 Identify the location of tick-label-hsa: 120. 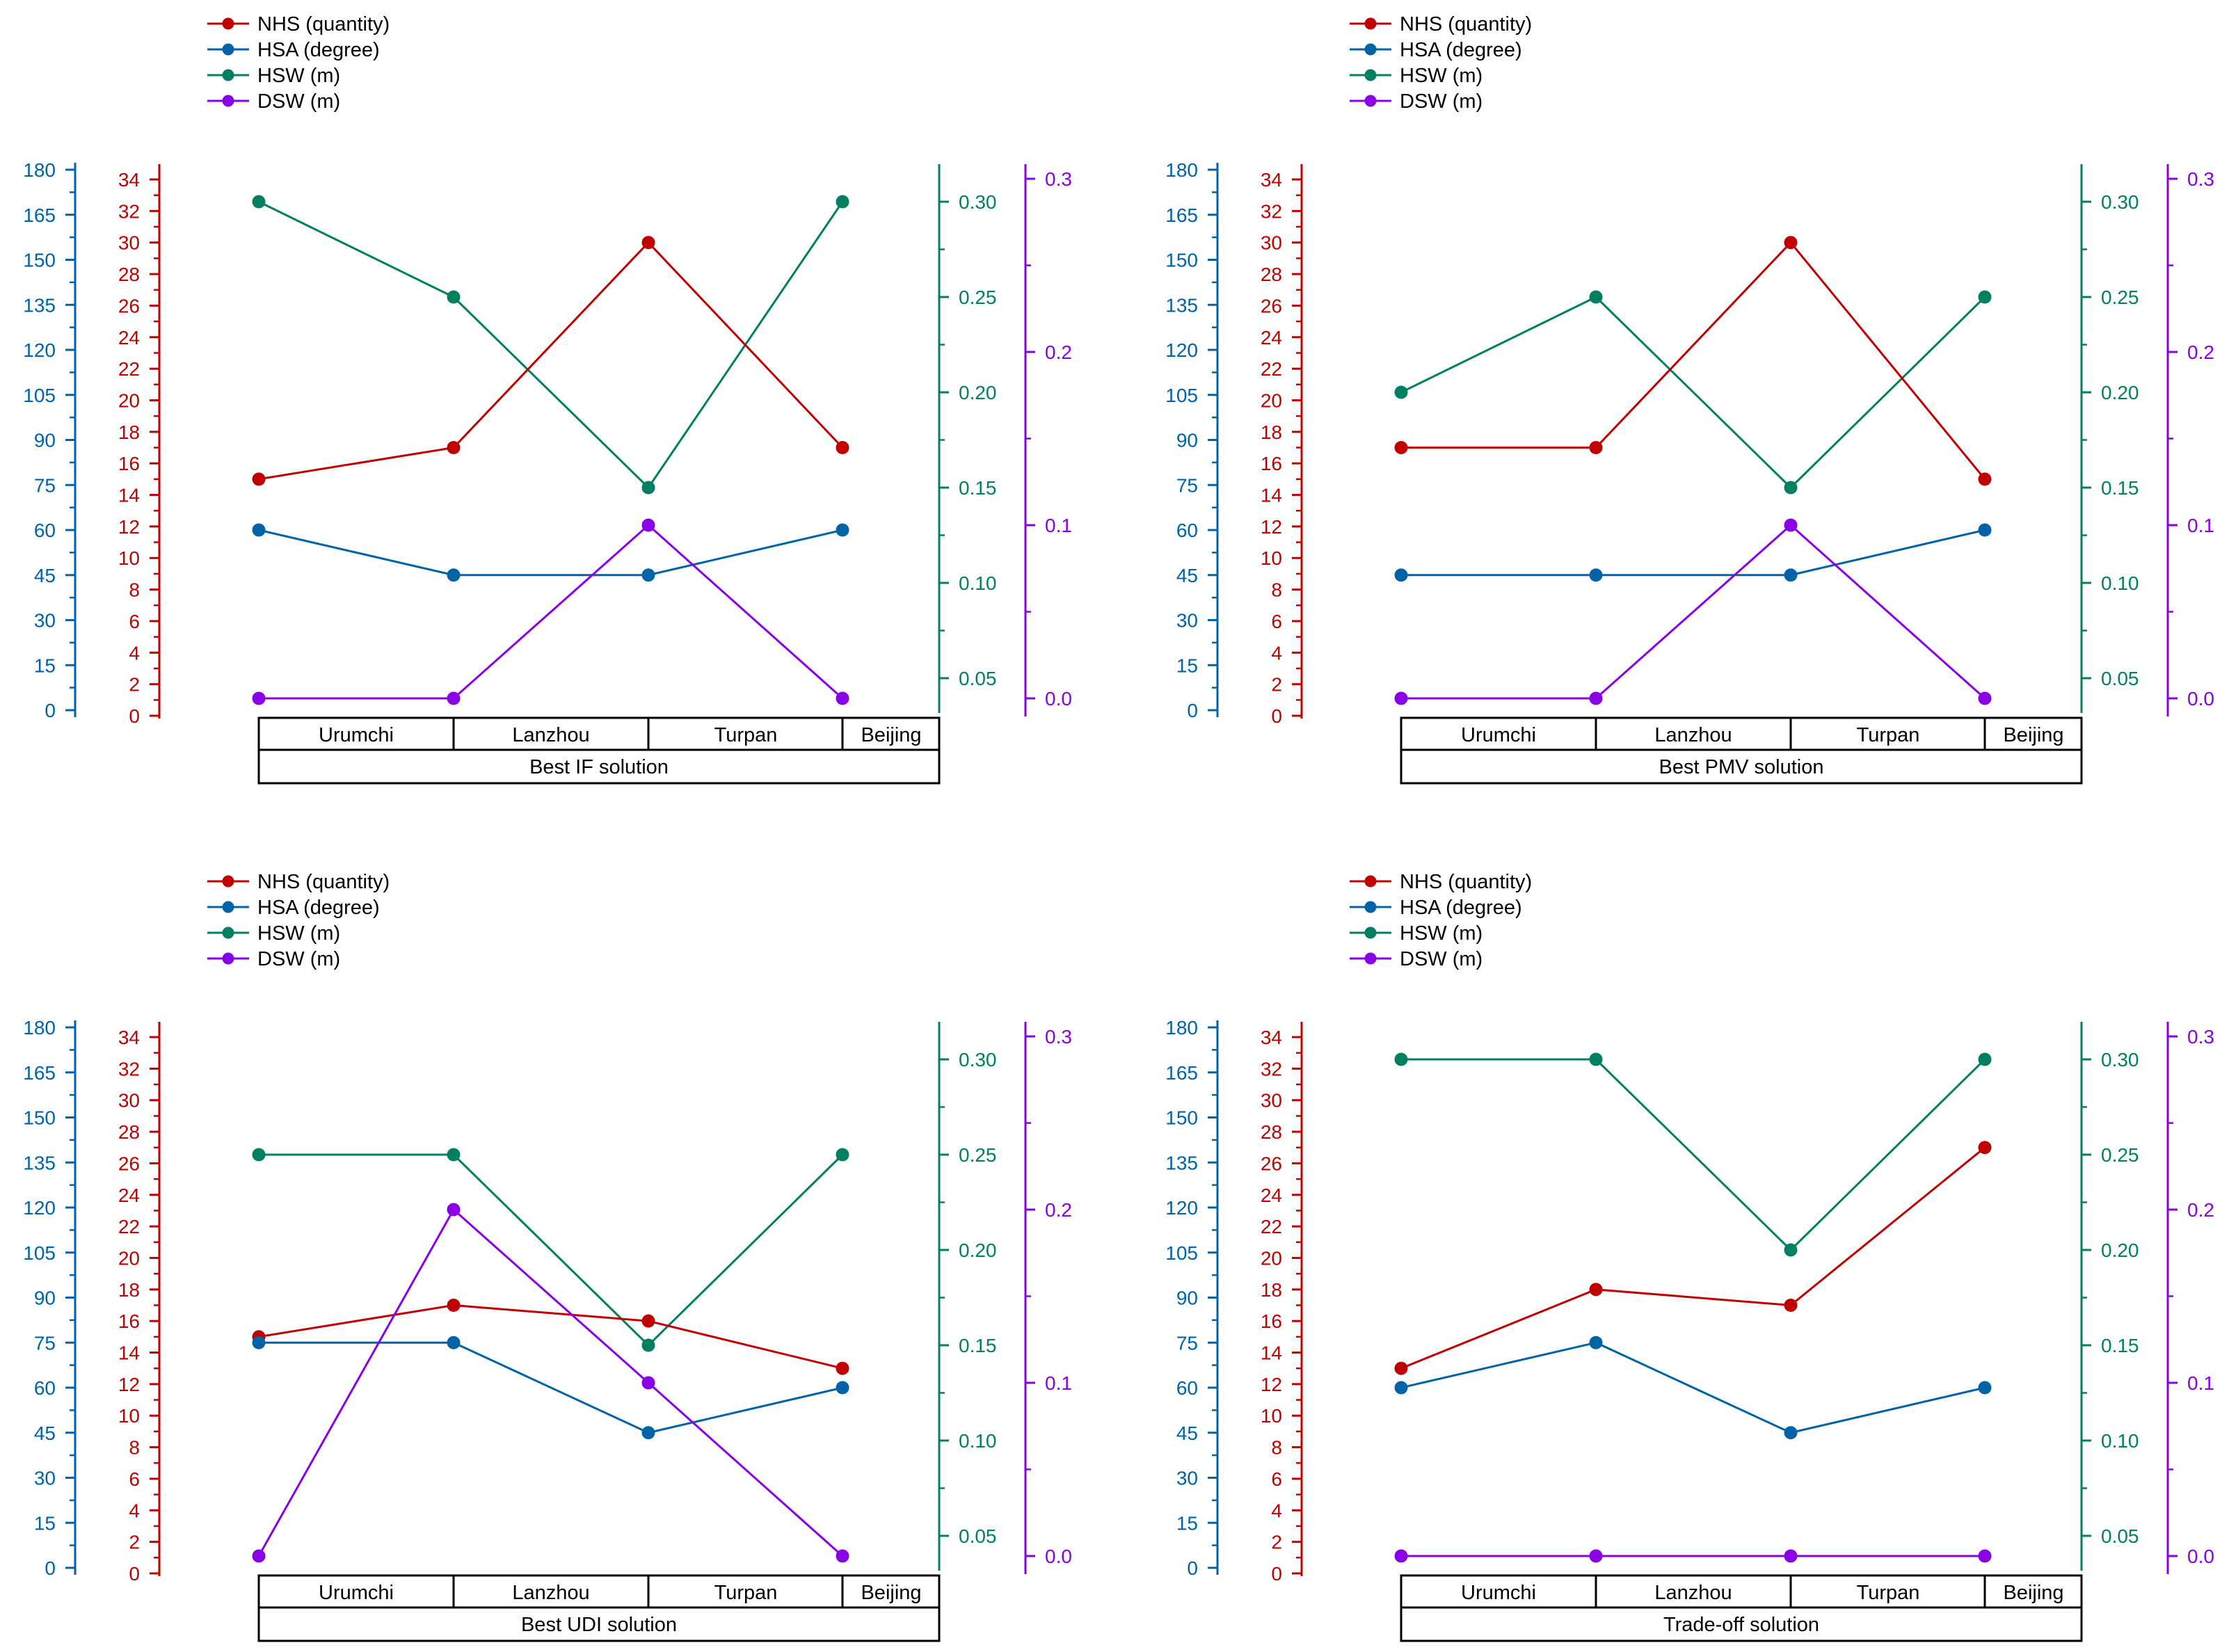
(1181, 1208).